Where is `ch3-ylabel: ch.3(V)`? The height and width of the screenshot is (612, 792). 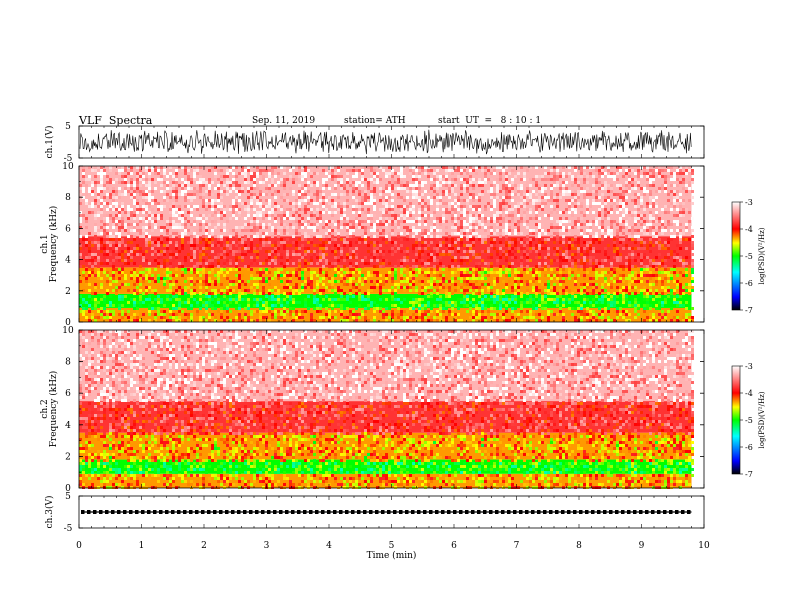 ch3-ylabel: ch.3(V) is located at coordinates (49, 512).